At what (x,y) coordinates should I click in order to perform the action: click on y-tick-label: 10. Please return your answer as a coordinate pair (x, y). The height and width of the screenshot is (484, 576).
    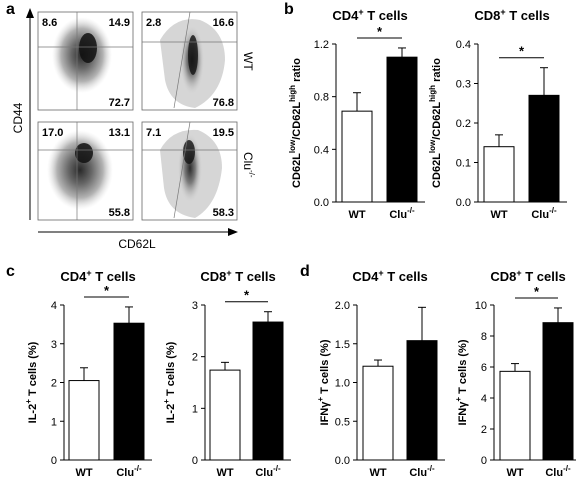
    Looking at the image, I should click on (481, 306).